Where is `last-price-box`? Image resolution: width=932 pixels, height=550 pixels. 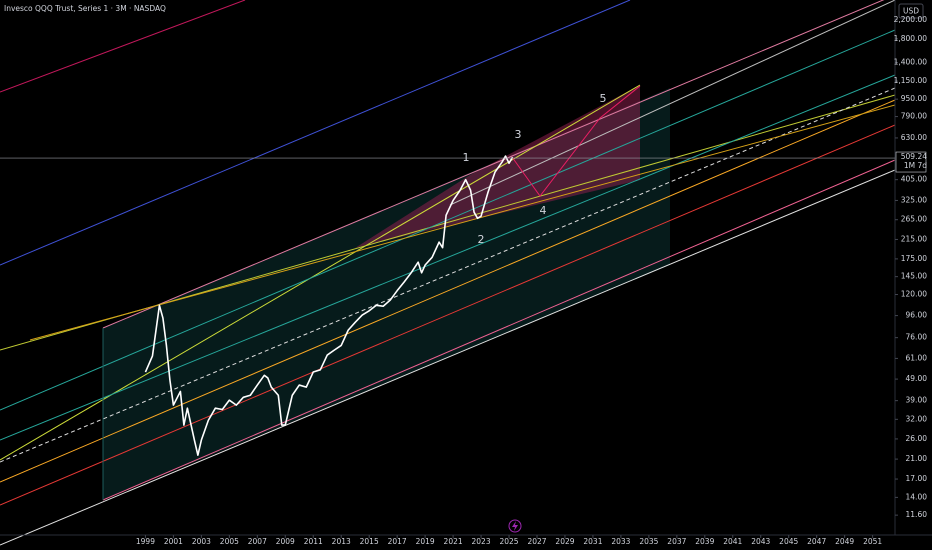 last-price-box is located at coordinates (911, 162).